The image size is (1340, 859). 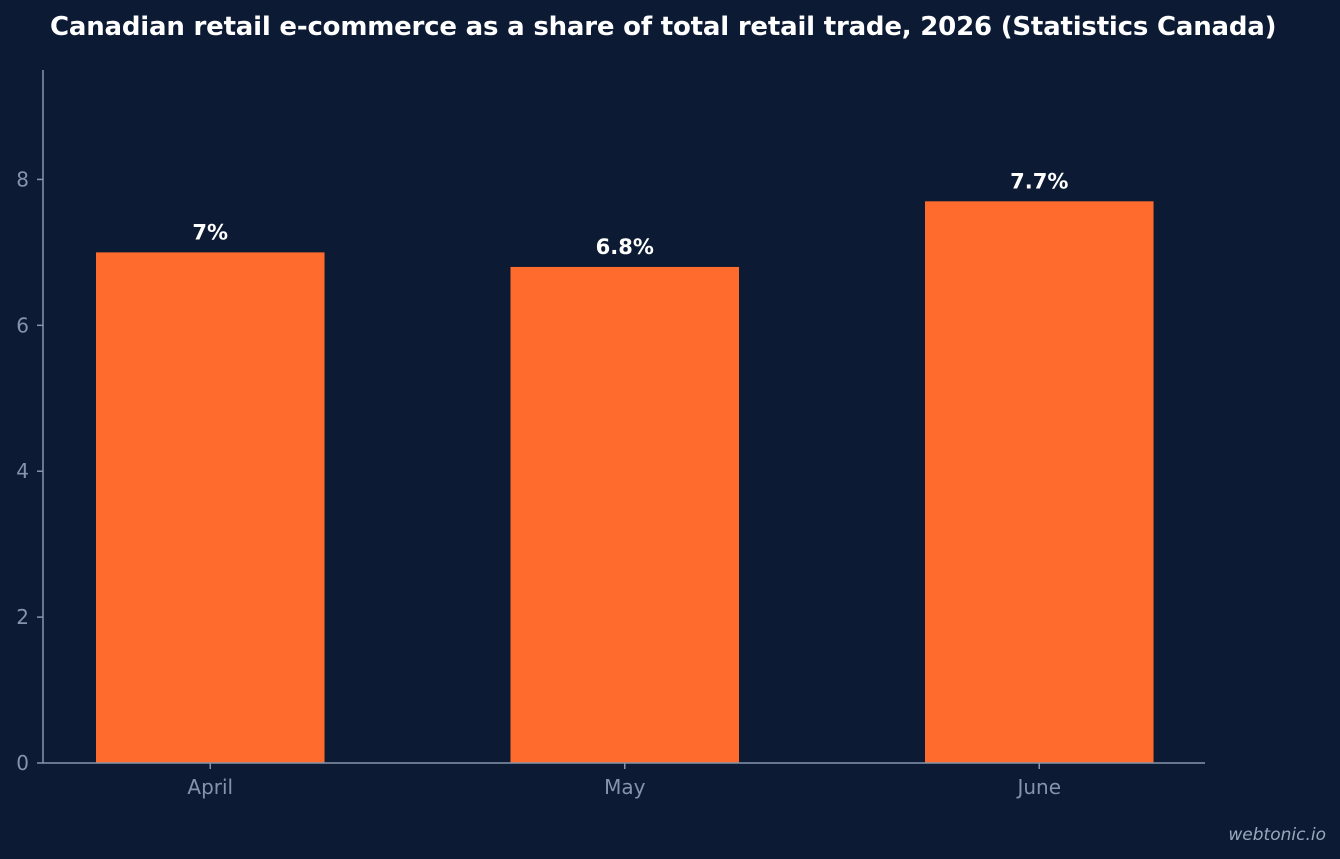 What do you see at coordinates (1277, 835) in the screenshot?
I see `watermark: webtonic.io` at bounding box center [1277, 835].